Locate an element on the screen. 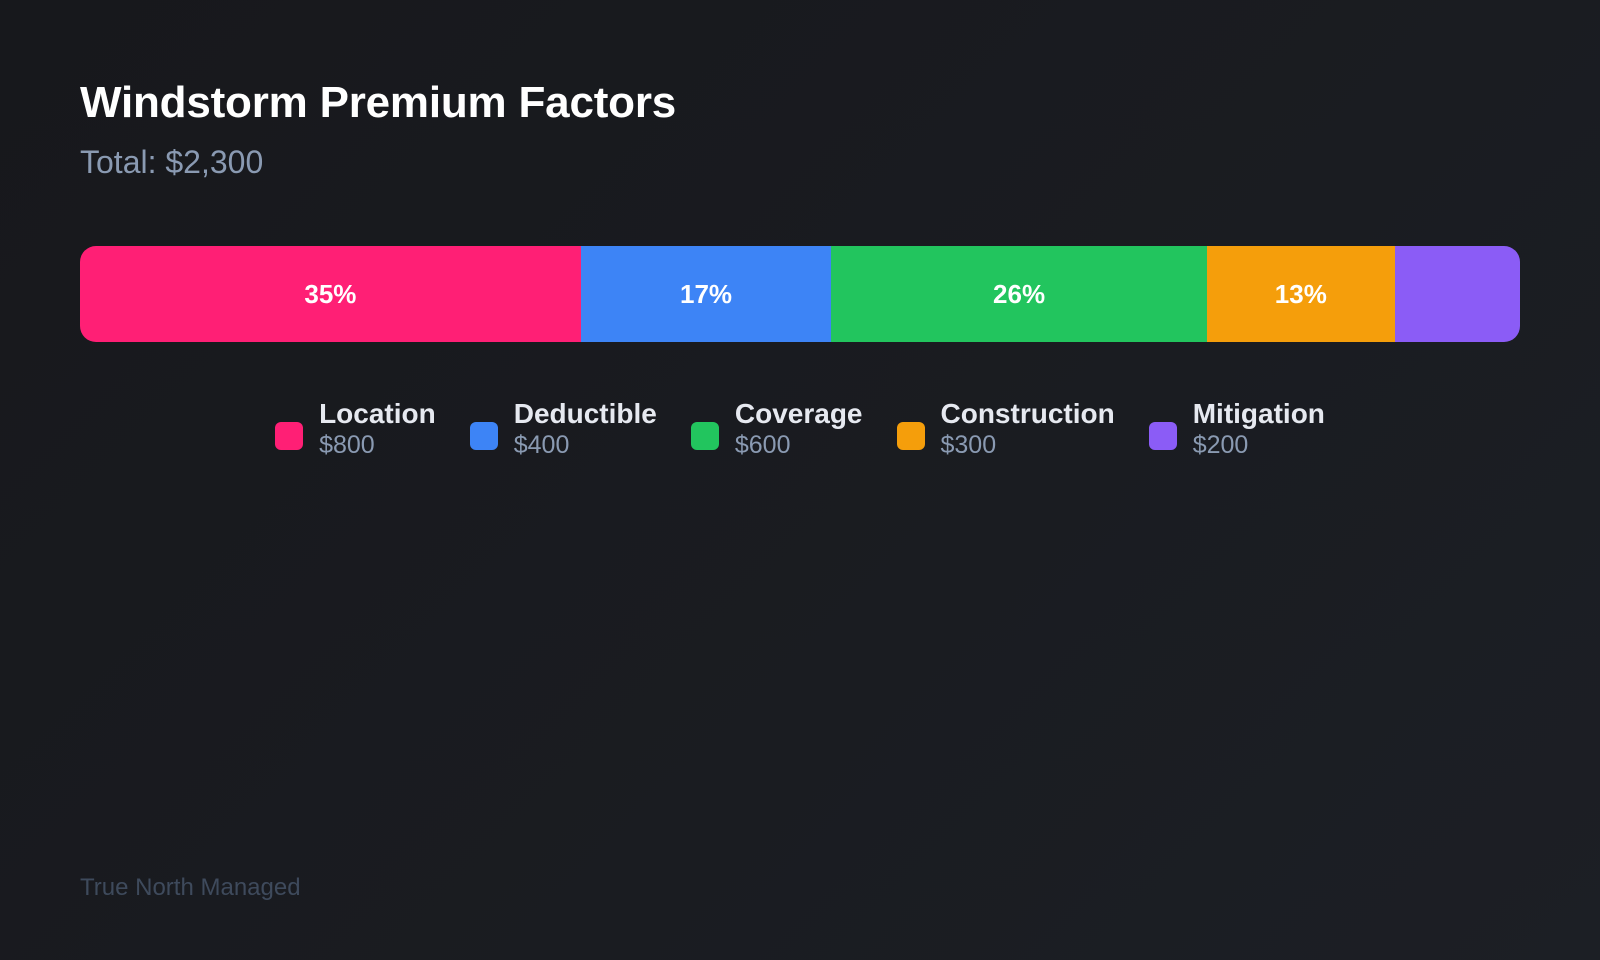 The image size is (1600, 960). legend-value: $800 is located at coordinates (347, 445).